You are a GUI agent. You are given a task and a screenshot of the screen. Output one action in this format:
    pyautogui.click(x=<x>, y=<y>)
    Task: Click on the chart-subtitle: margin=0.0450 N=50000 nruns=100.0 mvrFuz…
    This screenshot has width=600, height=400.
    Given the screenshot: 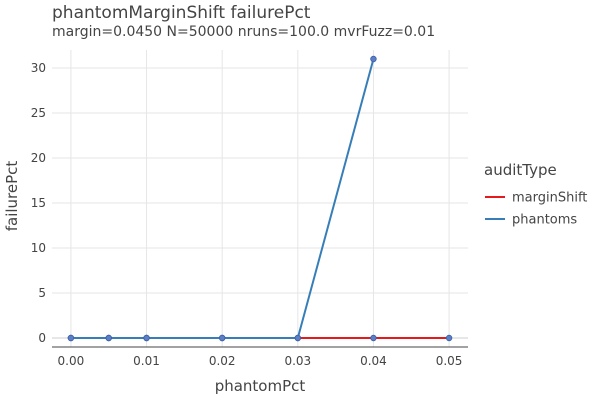 What is the action you would take?
    pyautogui.click(x=243, y=32)
    